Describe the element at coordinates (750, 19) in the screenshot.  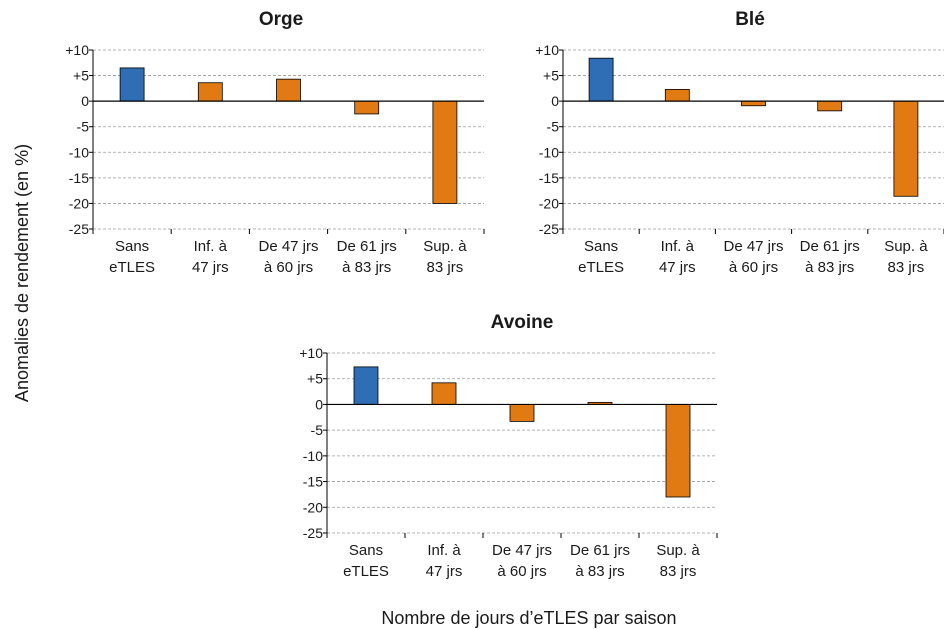
I see `chart-title: Blé` at that location.